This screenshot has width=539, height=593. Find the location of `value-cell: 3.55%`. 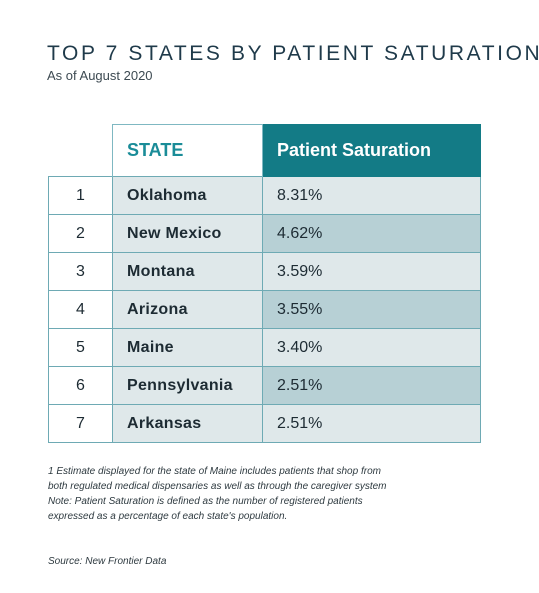

value-cell: 3.55% is located at coordinates (371, 309).